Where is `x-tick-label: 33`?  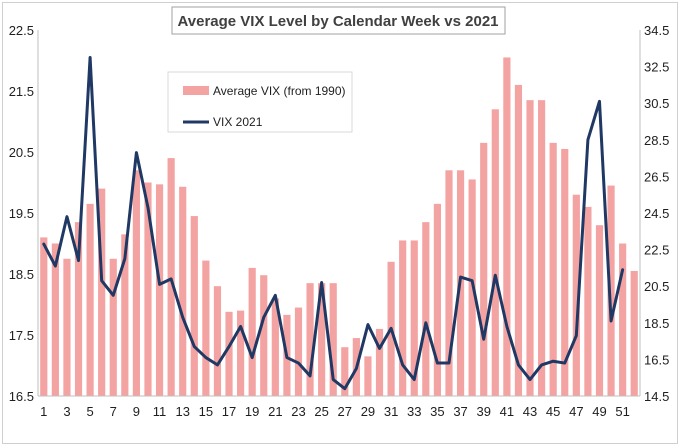 x-tick-label: 33 is located at coordinates (414, 411).